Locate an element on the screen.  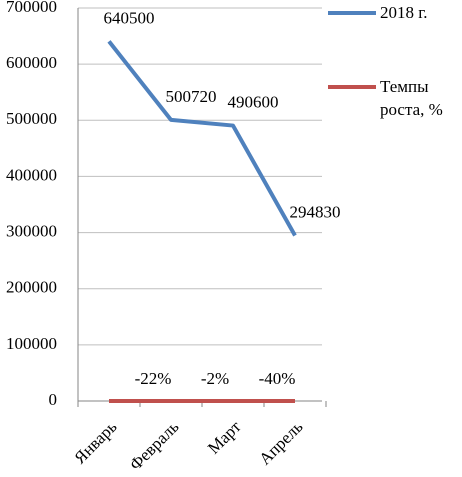
x-tick-label: Январь is located at coordinates (95, 442).